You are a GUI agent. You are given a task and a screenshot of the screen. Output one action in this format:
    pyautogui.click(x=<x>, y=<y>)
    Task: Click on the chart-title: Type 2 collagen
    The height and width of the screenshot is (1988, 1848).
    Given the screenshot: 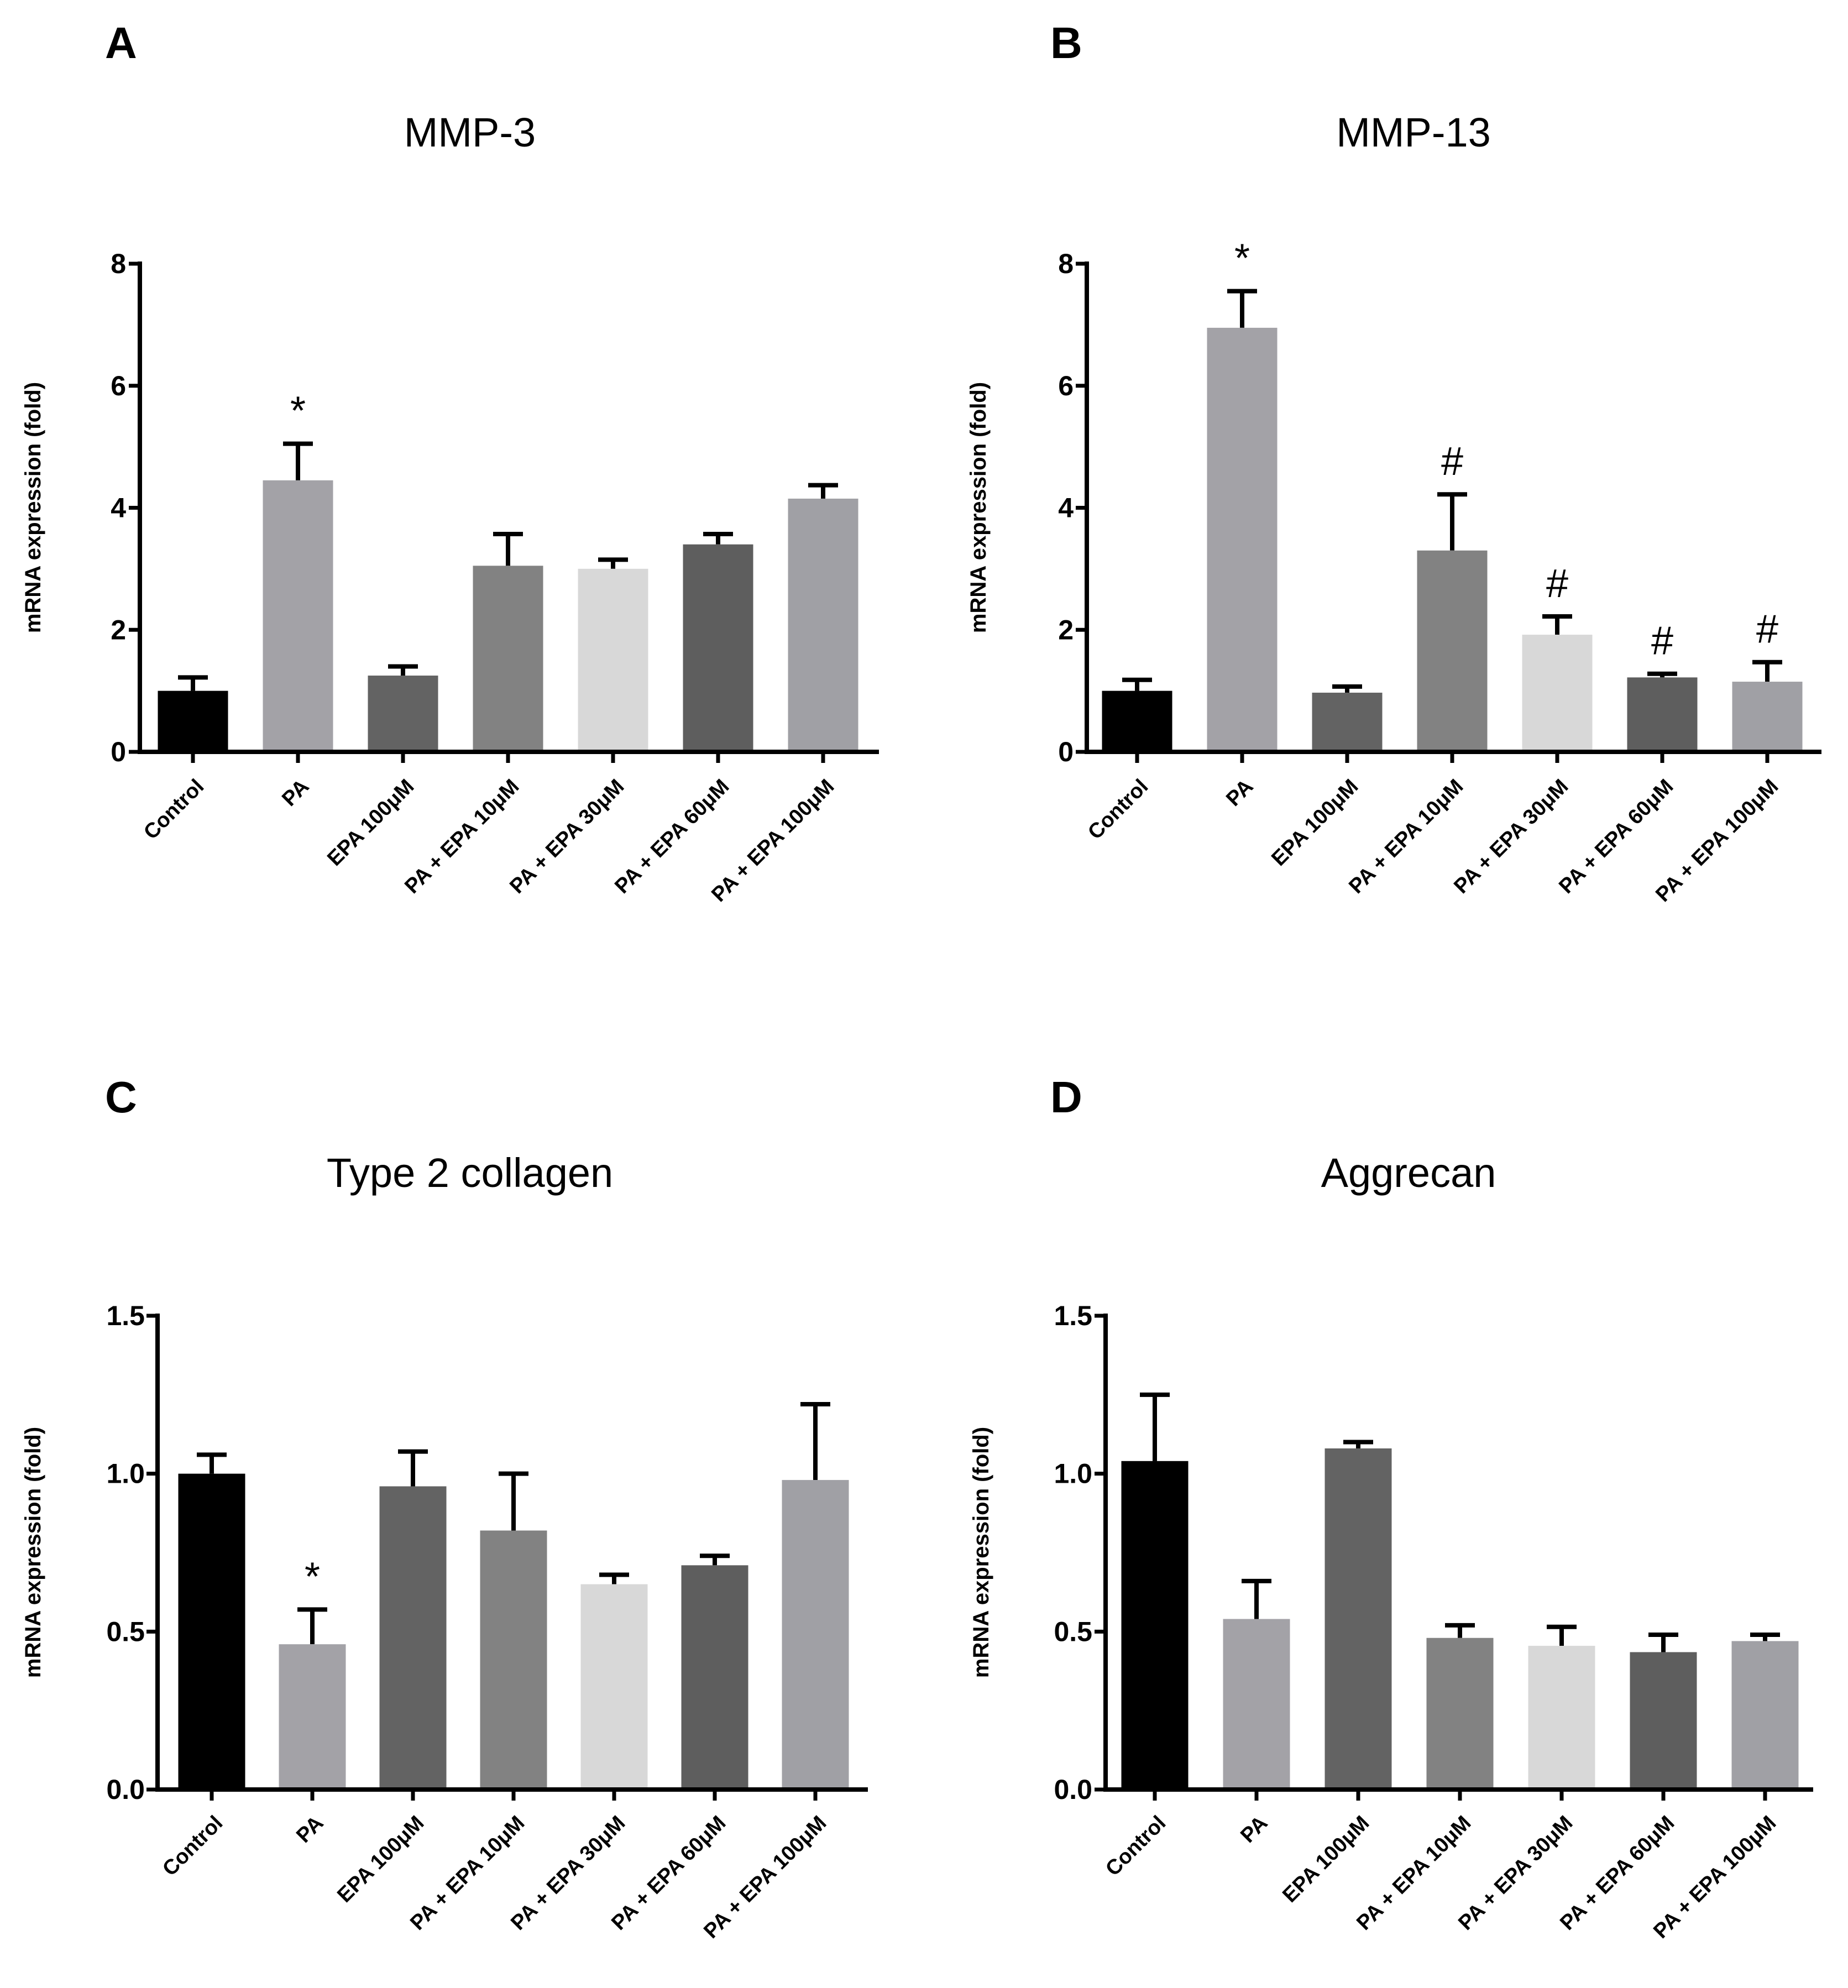 What is the action you would take?
    pyautogui.click(x=470, y=1173)
    